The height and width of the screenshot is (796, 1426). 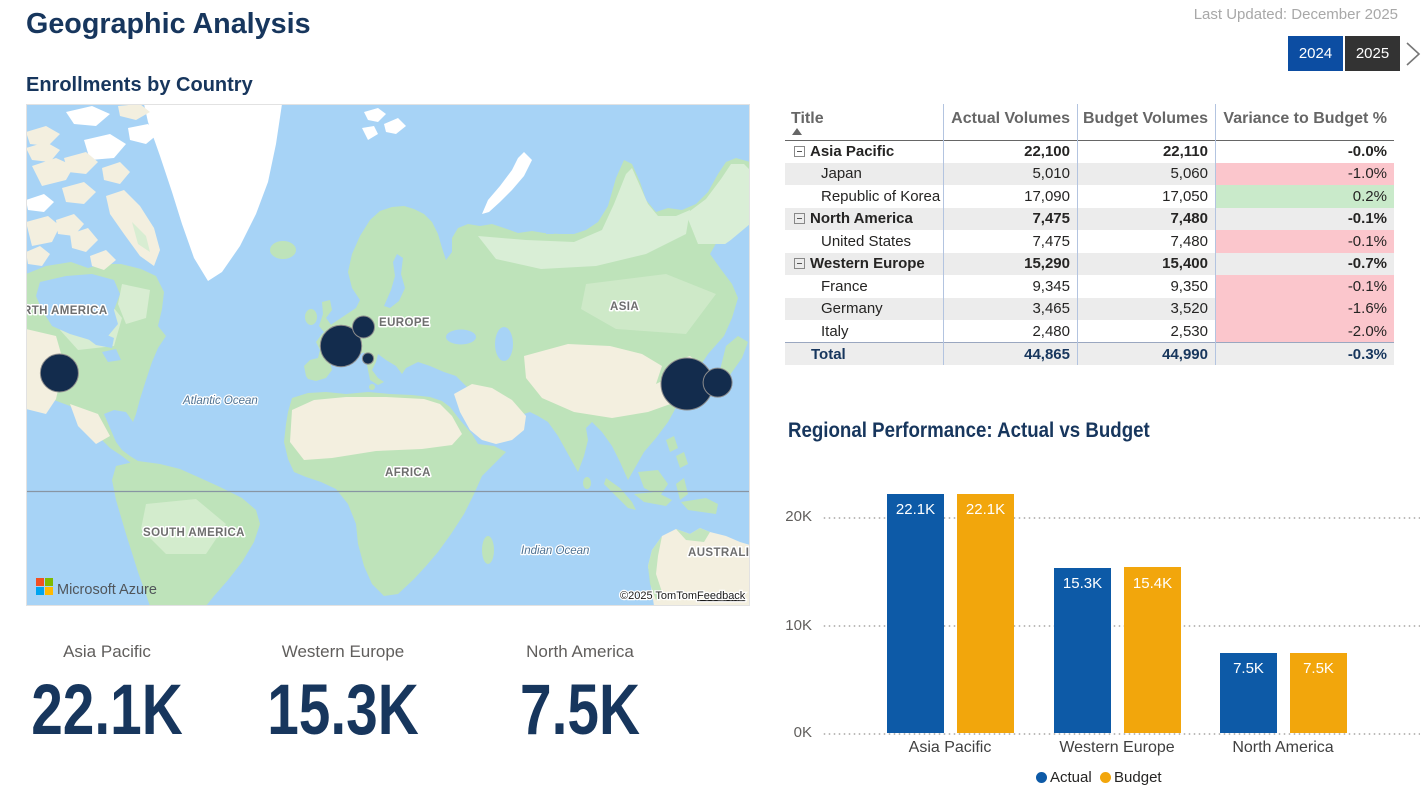 What do you see at coordinates (408, 473) in the screenshot?
I see `svg-text: AFRICA` at bounding box center [408, 473].